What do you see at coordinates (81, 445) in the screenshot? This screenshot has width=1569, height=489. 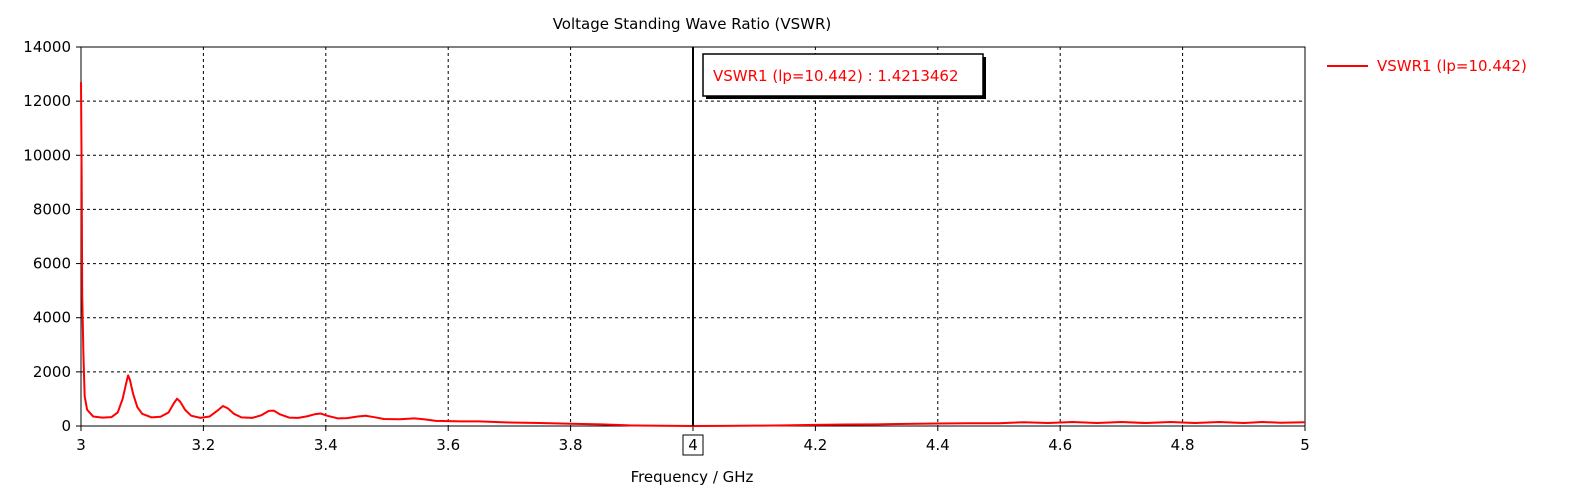 I see `x-tick-label: 3` at bounding box center [81, 445].